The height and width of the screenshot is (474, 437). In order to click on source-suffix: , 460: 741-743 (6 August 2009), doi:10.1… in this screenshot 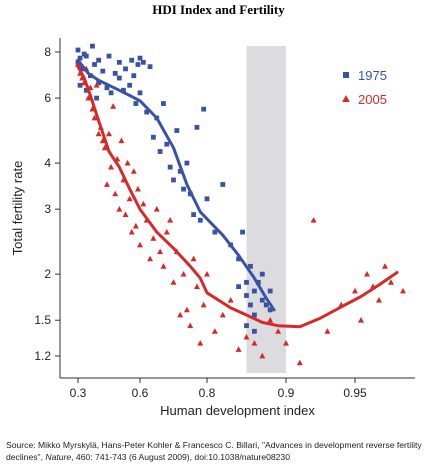, I will do `click(180, 456)`.